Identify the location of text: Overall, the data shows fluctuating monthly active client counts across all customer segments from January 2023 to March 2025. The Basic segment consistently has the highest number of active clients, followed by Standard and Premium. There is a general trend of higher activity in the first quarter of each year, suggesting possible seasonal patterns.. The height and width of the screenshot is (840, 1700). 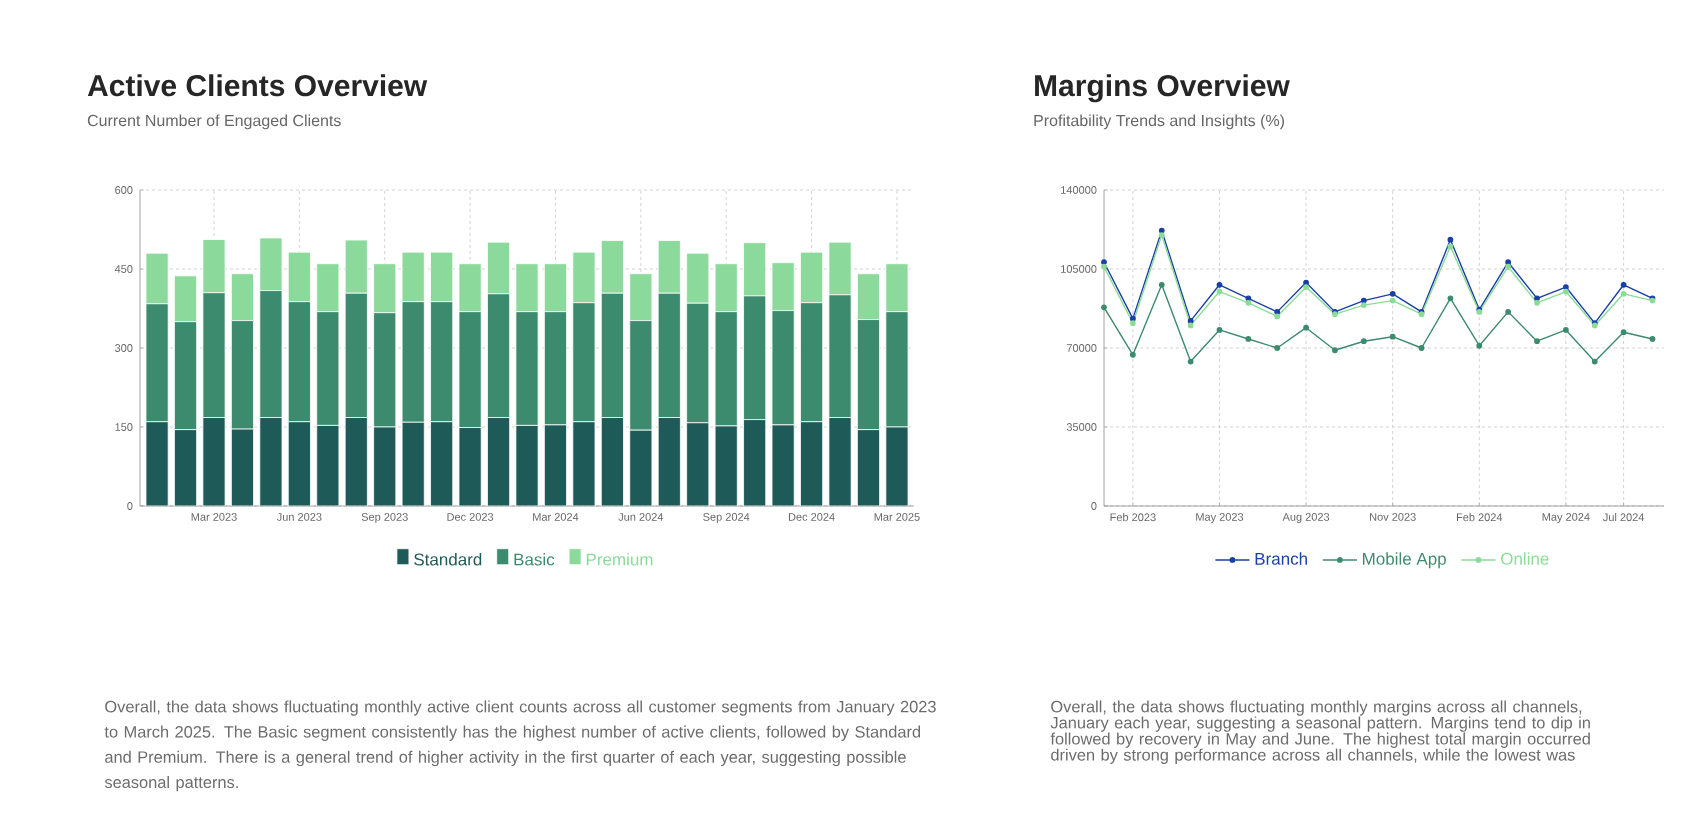
(520, 746).